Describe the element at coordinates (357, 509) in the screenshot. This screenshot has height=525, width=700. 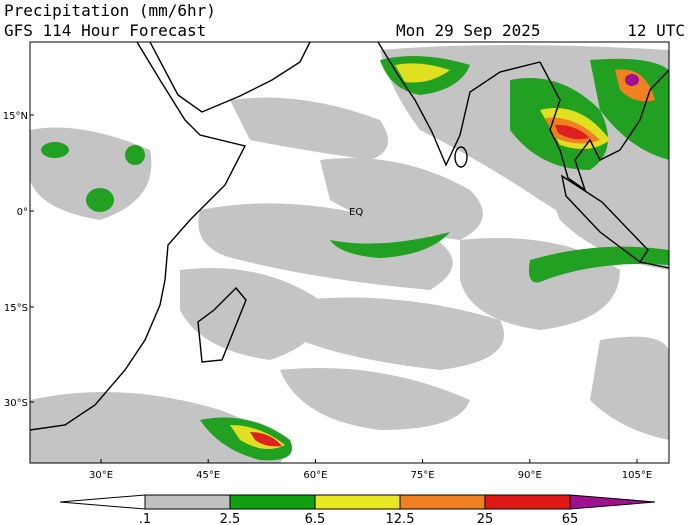
I see `colorbar: .1 2.5 6.5 12.5 25 65` at that location.